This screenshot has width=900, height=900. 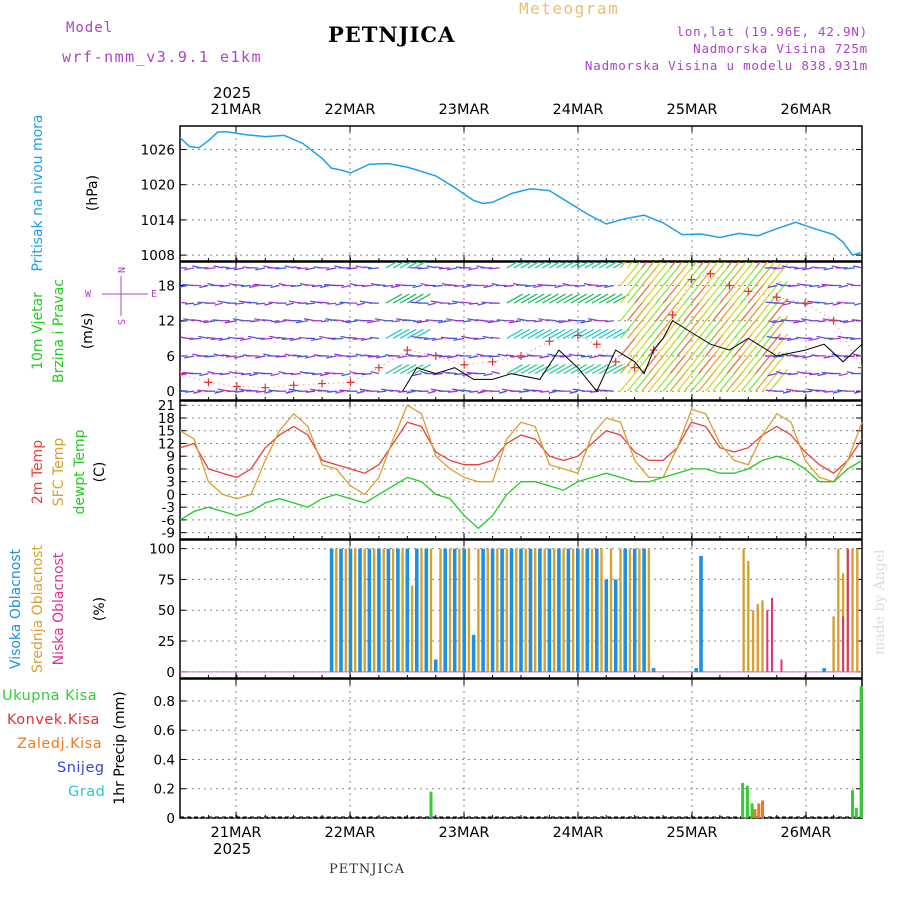 I want to click on y-tick-label: 1014, so click(x=158, y=221).